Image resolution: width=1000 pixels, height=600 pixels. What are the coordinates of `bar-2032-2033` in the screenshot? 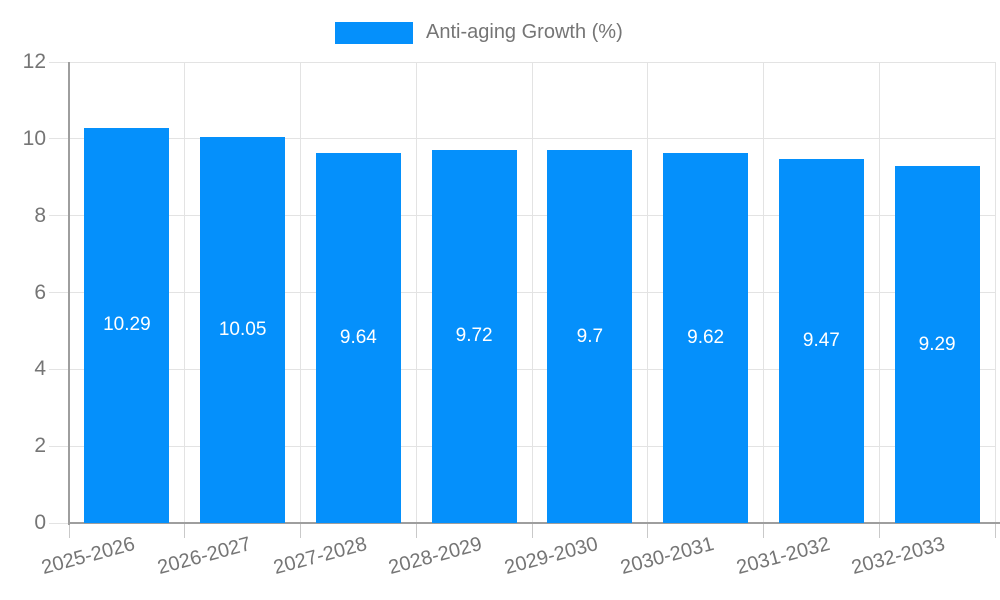 It's located at (937, 344).